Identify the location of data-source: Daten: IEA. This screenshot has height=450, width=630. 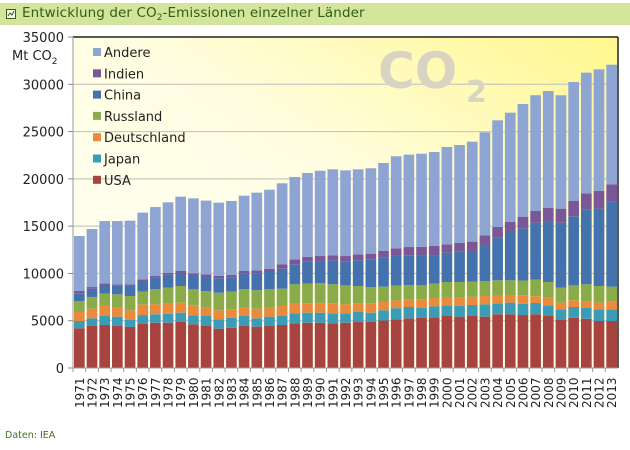
(30, 435).